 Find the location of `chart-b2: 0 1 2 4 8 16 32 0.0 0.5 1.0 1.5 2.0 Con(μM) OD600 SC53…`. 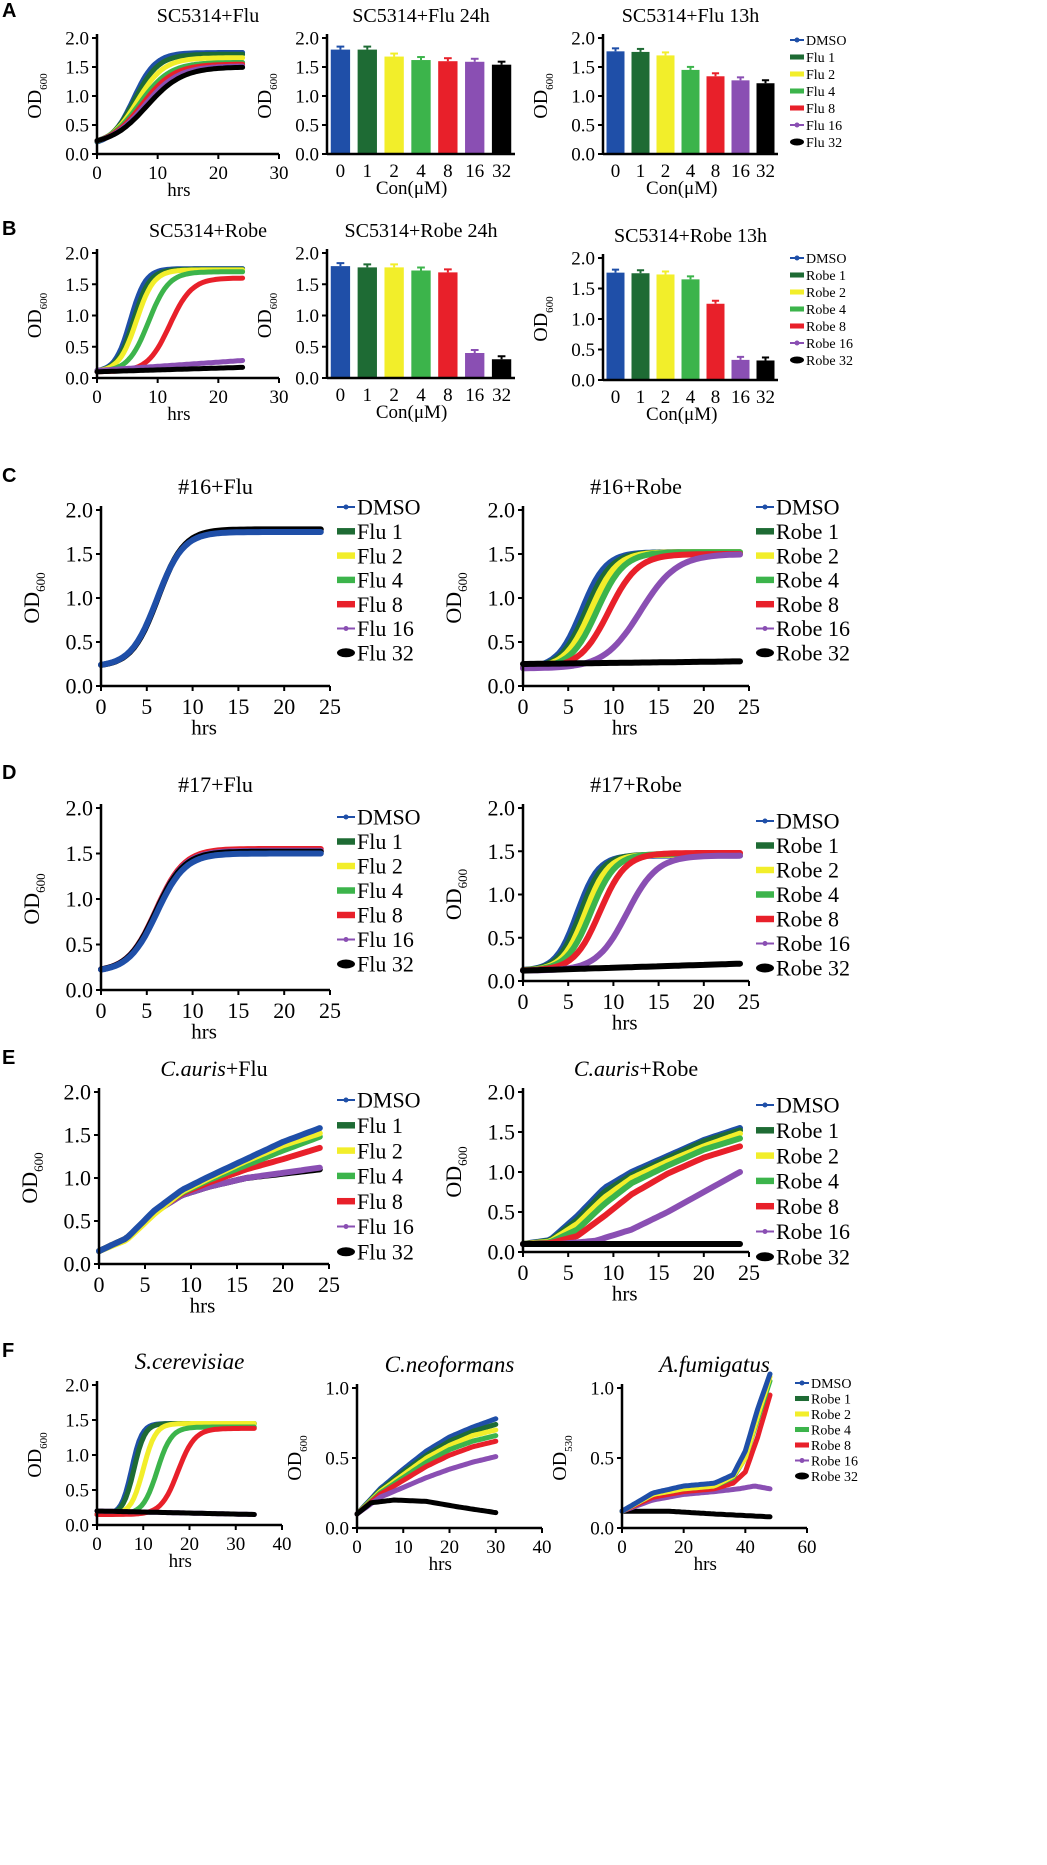

chart-b2: 0 1 2 4 8 16 32 0.0 0.5 1.0 1.5 2.0 Con(μM) OD600 SC53… is located at coordinates (384, 321).